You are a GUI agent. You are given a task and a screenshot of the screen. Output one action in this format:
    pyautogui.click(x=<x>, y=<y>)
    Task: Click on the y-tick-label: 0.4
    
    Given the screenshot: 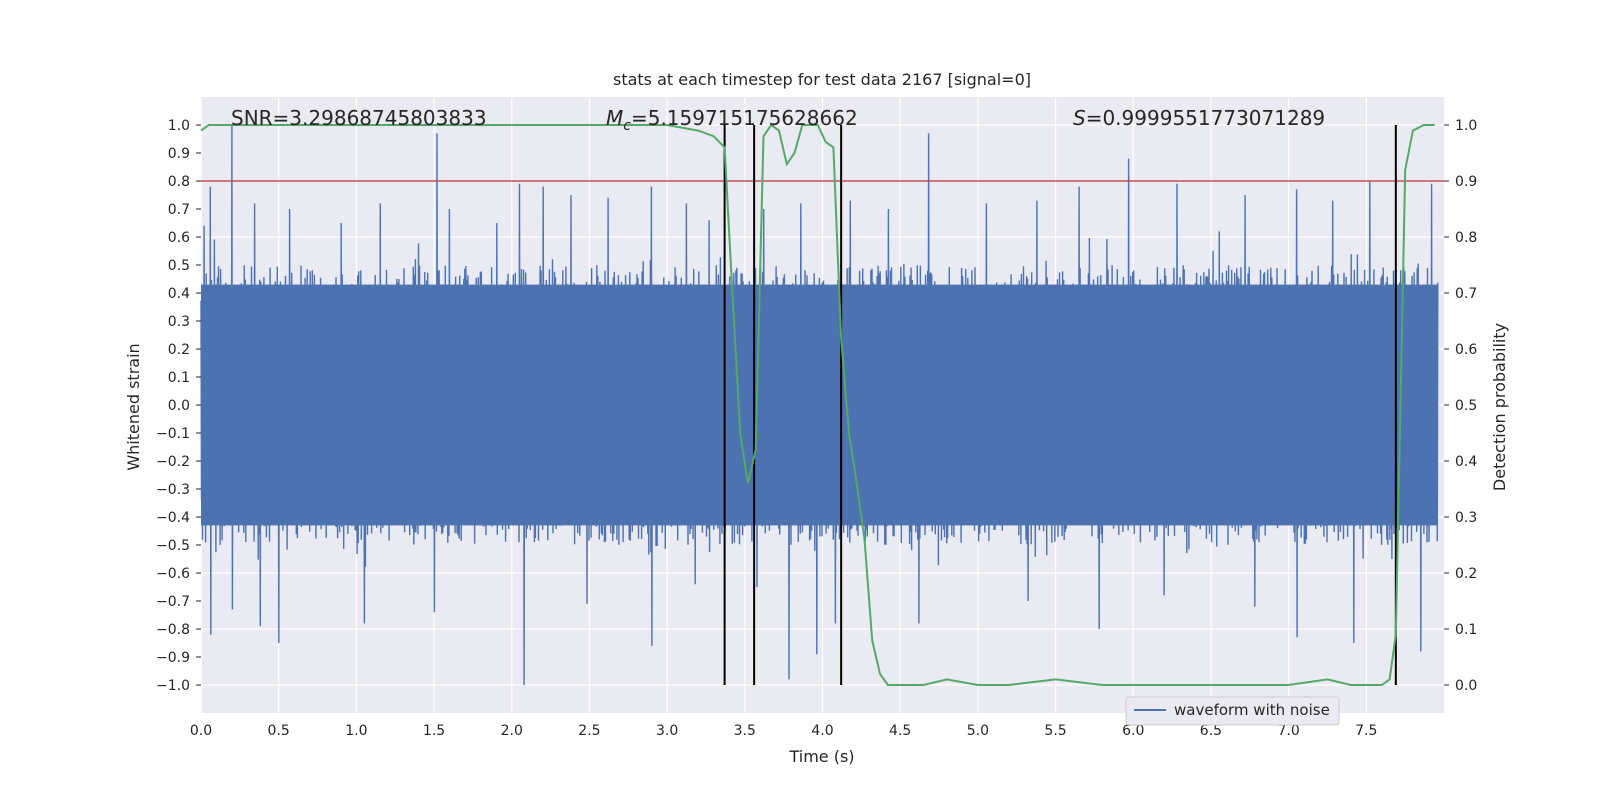 What is the action you would take?
    pyautogui.click(x=179, y=294)
    